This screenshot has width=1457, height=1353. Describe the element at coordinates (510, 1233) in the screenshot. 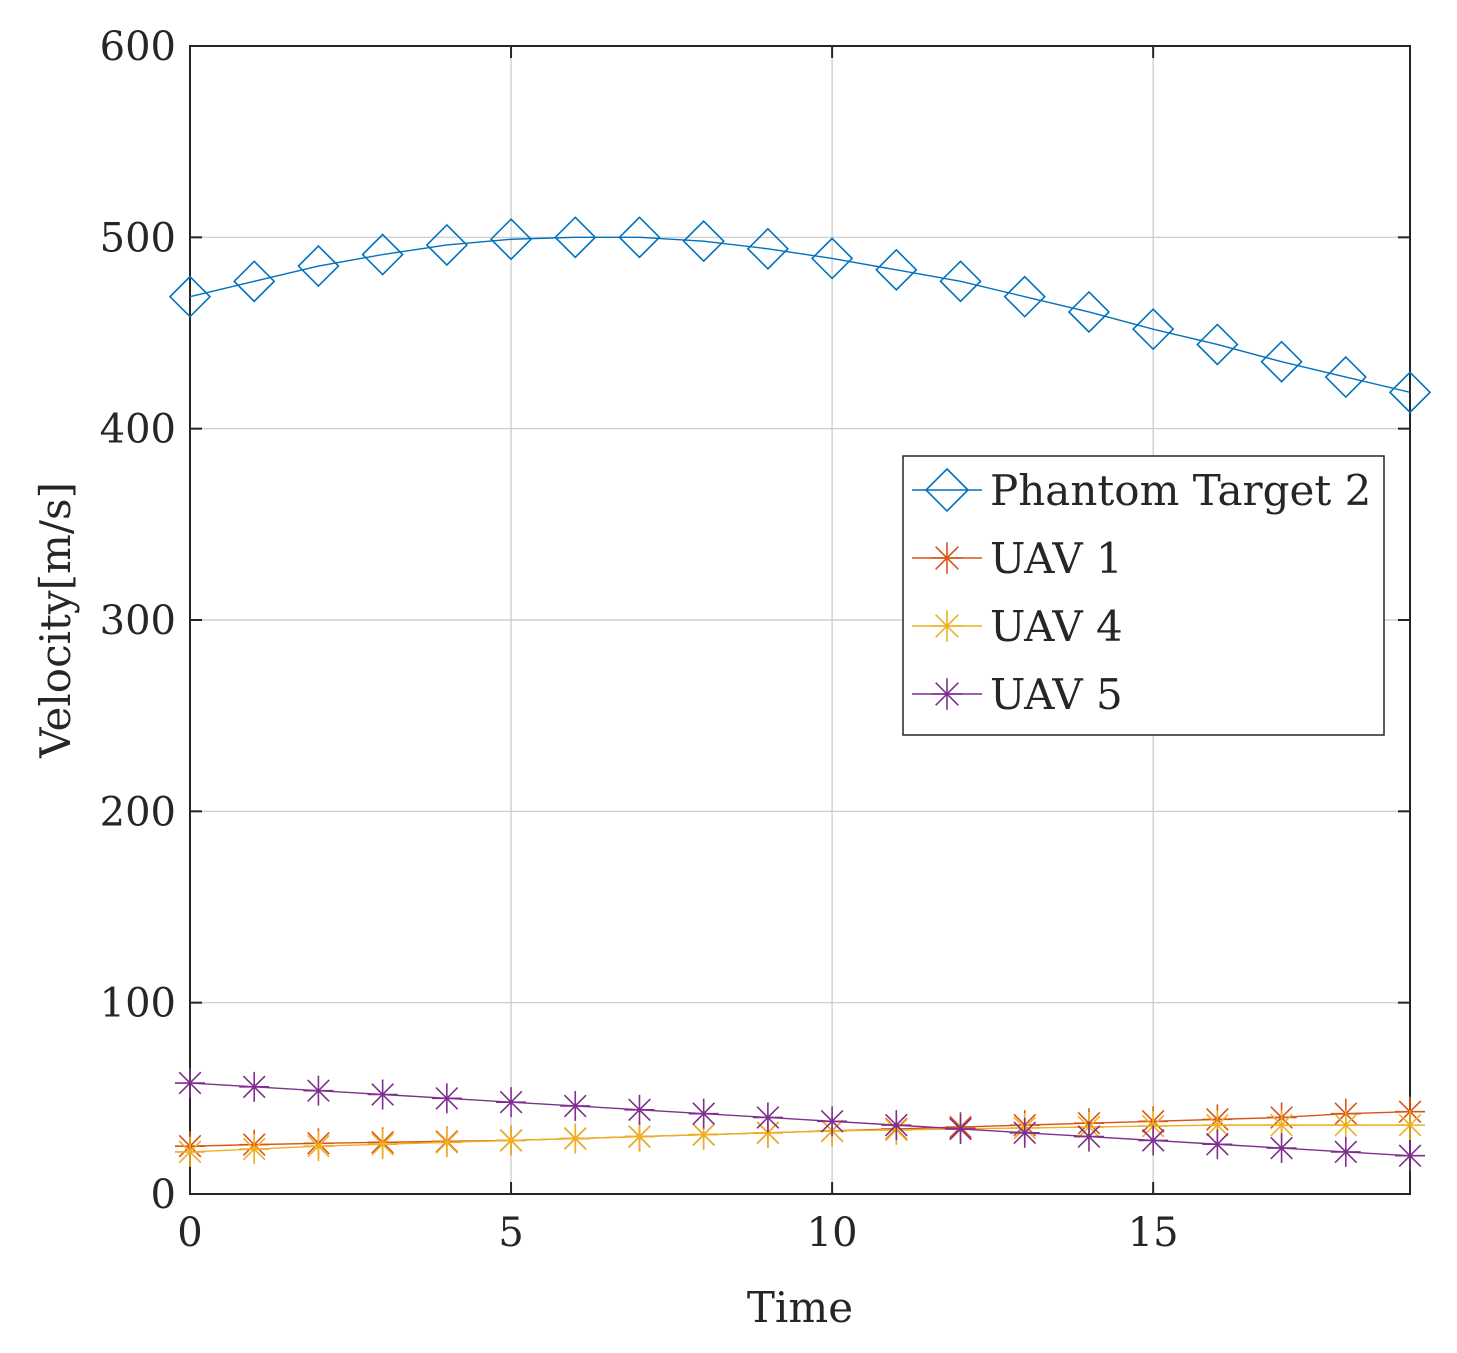

I see `x-tick-label: 5` at that location.